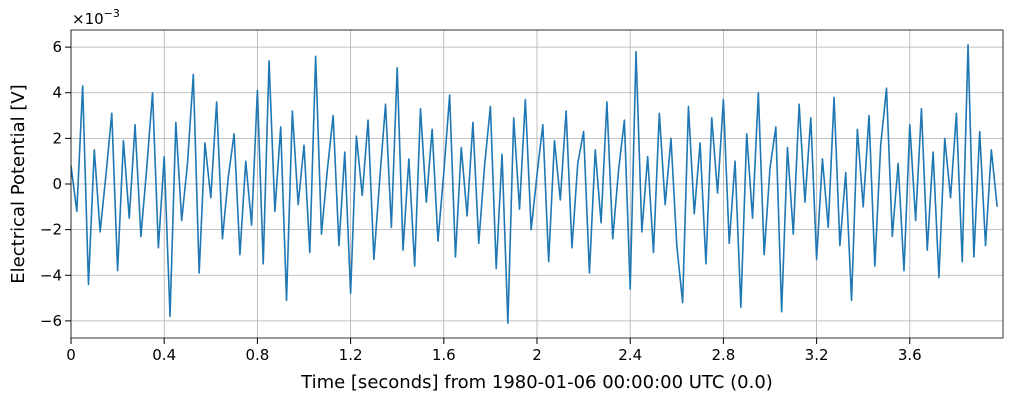  Describe the element at coordinates (57, 184) in the screenshot. I see `y-tick-label: 0` at that location.